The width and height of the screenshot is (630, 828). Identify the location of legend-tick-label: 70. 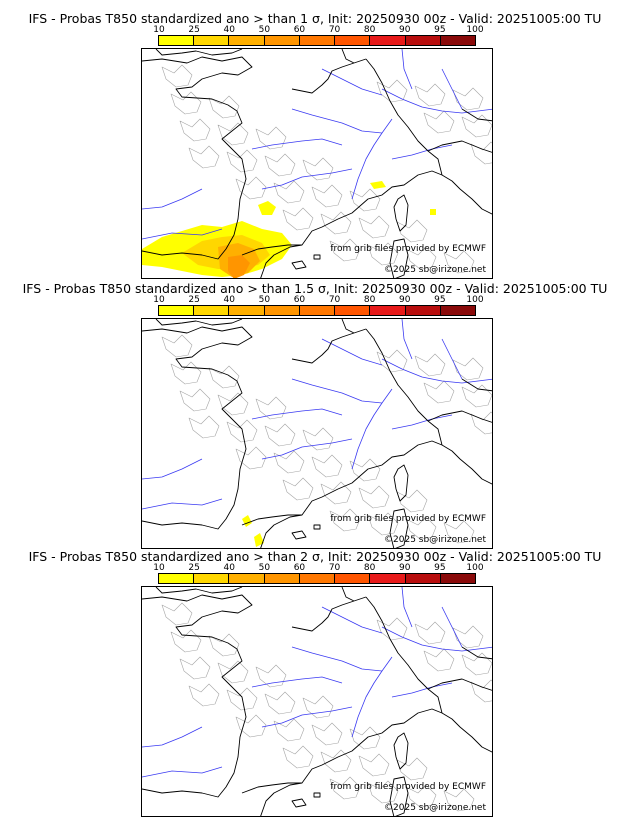
(334, 300).